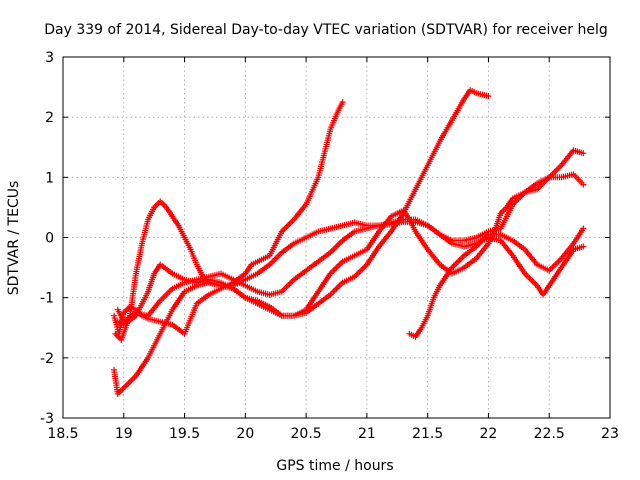 Image resolution: width=640 pixels, height=480 pixels. I want to click on x-axis-label: GPS time / hours, so click(334, 466).